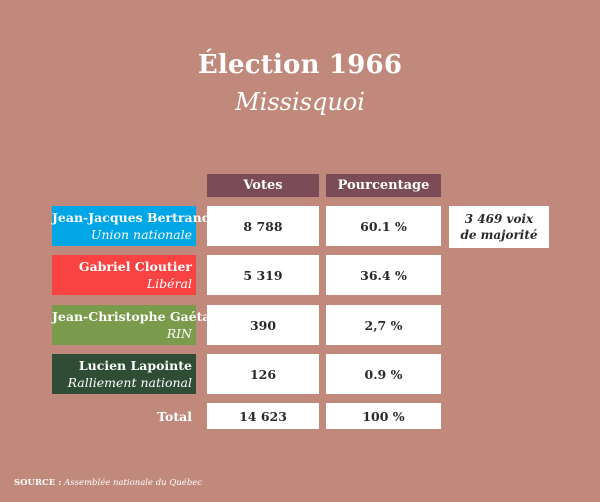 This screenshot has width=600, height=502. I want to click on percentage-cell: 60.1 %, so click(383, 226).